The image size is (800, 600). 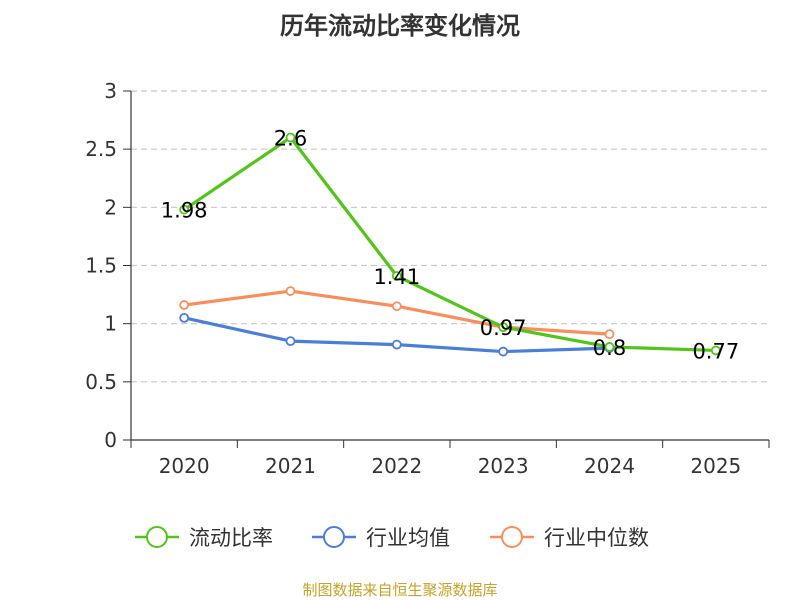 I want to click on legend-item-0: 流动比率, so click(x=204, y=538).